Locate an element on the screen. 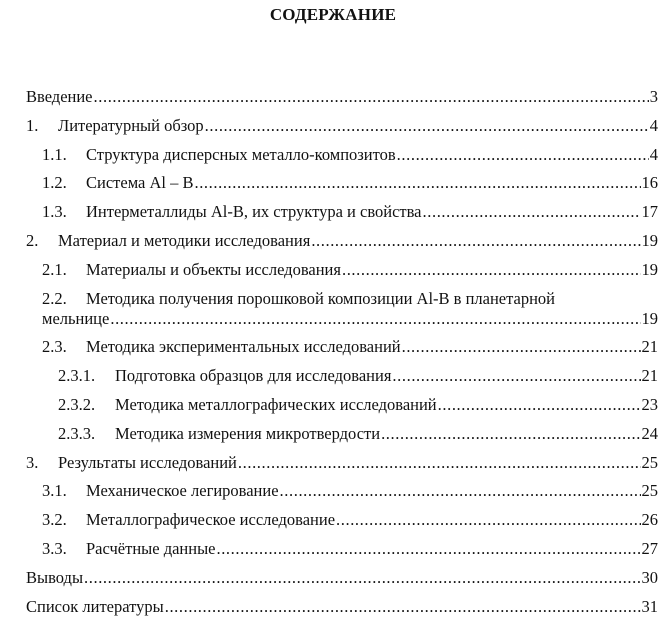 This screenshot has width=666, height=625. entry-title: Методика металлографических исследований is located at coordinates (276, 404).